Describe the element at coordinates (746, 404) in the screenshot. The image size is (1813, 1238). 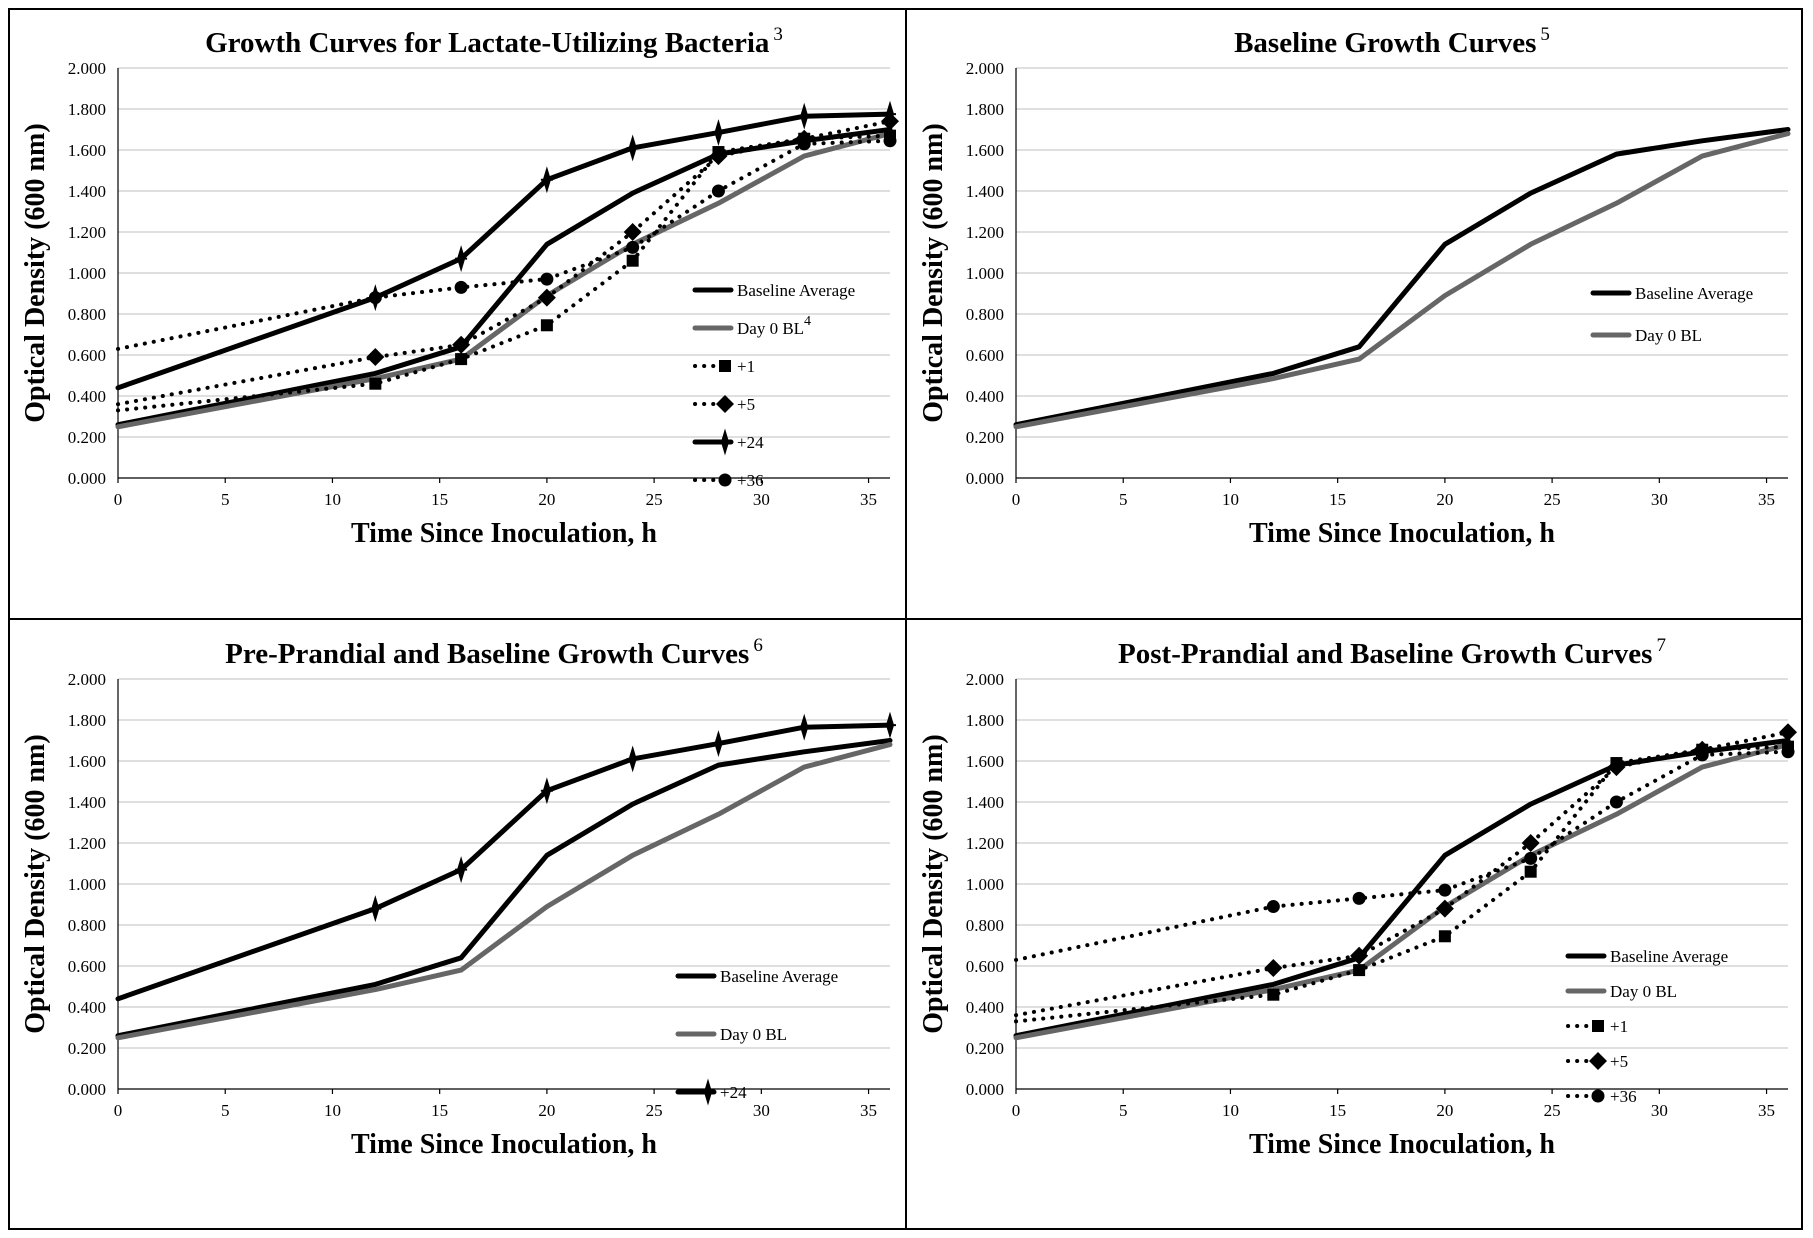
I see `legend-label: +5` at that location.